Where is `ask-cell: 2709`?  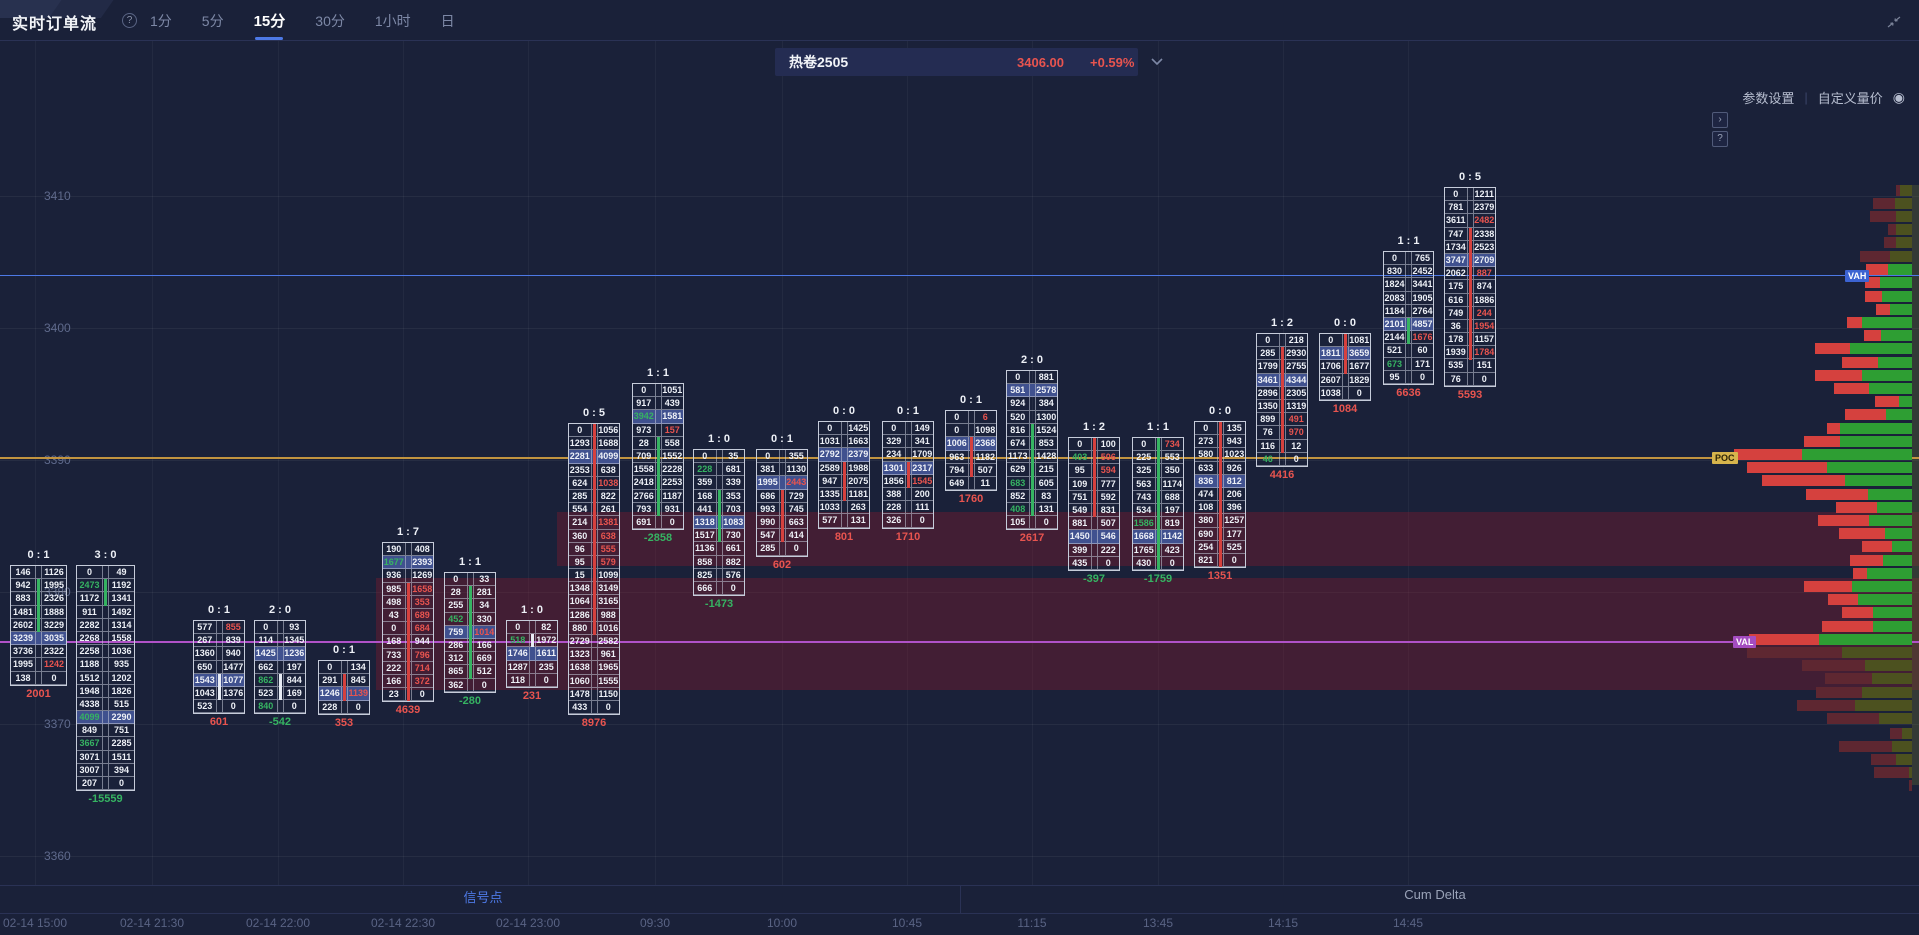
ask-cell: 2709 is located at coordinates (1483, 260).